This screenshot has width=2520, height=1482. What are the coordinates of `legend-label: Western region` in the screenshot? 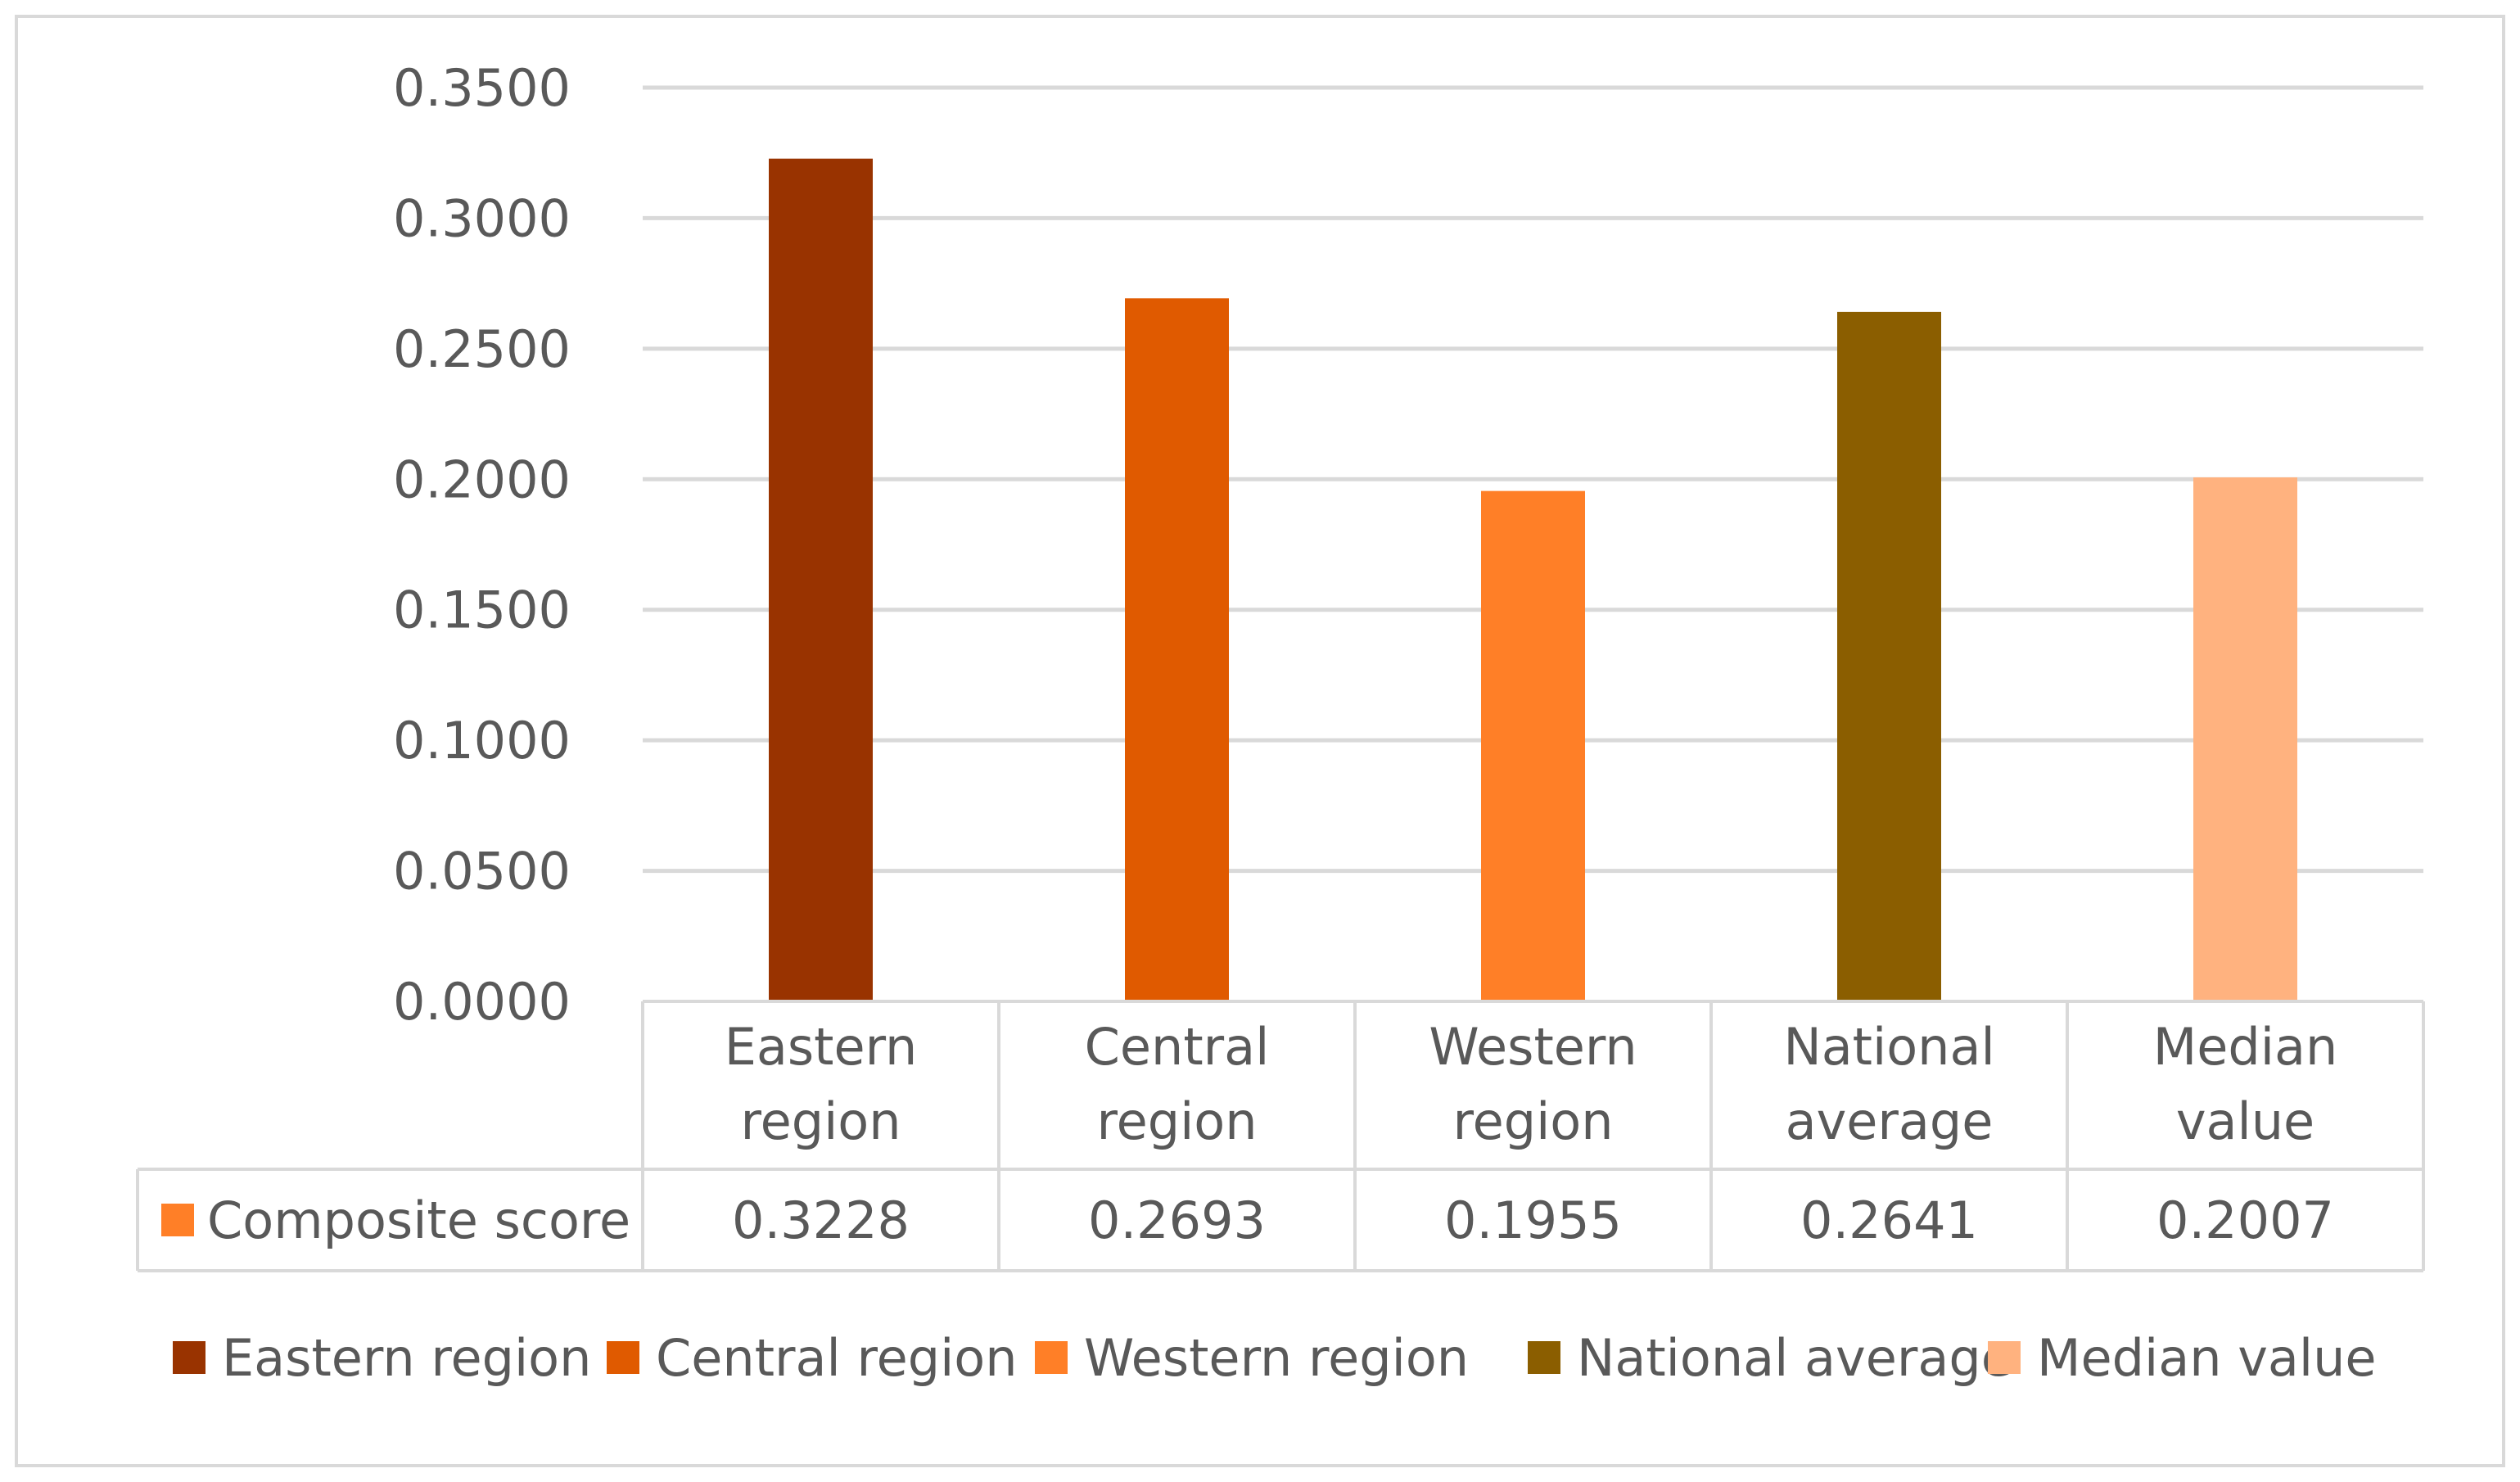 It's located at (1276, 1358).